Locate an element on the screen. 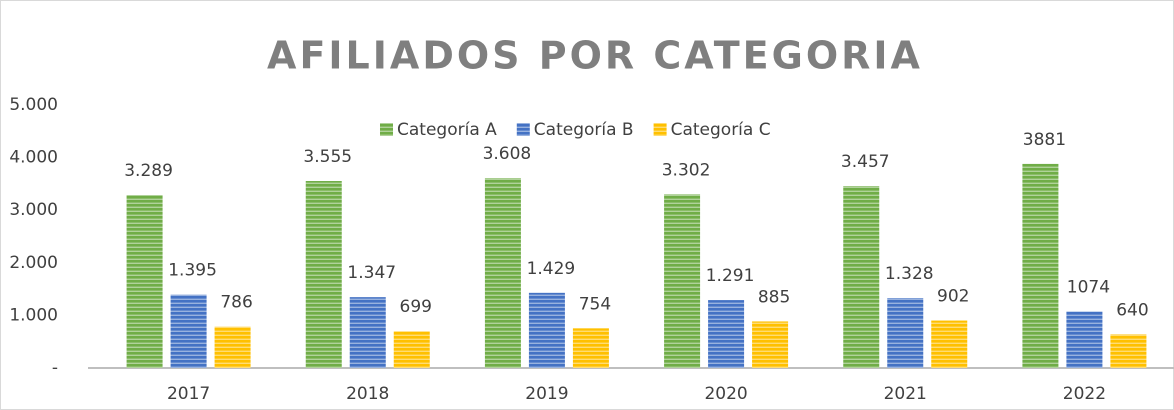  x-tick-label: 2017 is located at coordinates (188, 394).